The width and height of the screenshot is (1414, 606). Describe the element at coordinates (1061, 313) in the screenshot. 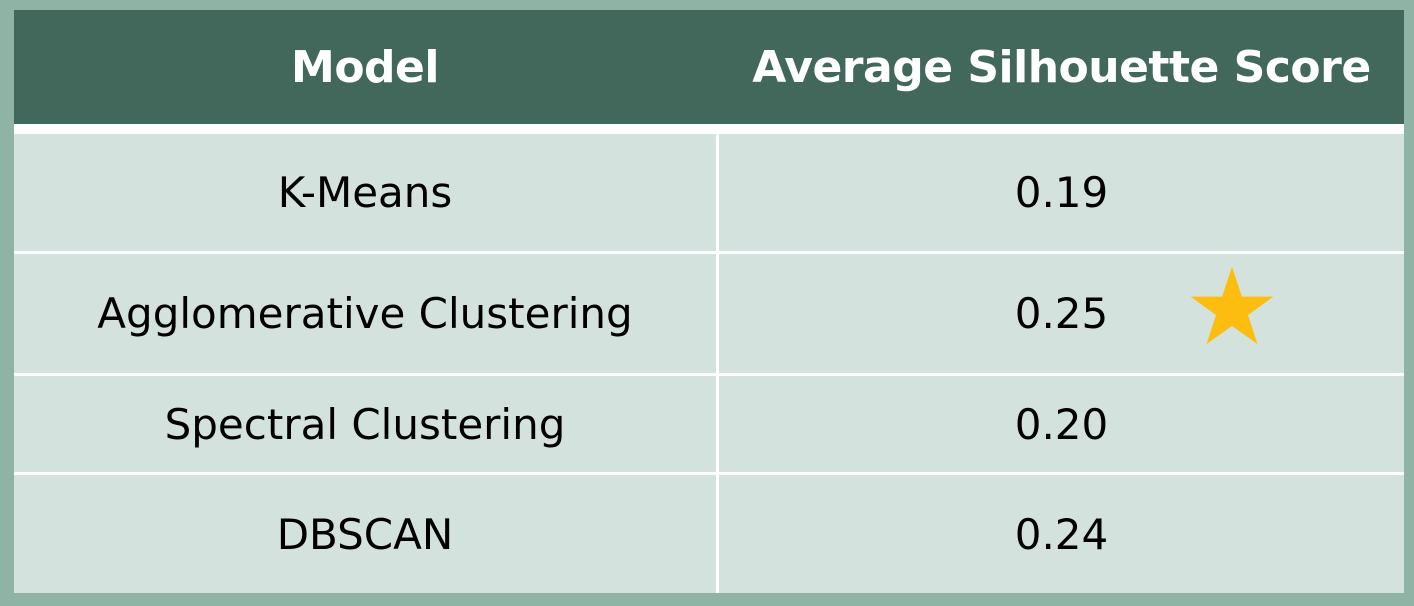

I see `score-cell: 0.25` at that location.